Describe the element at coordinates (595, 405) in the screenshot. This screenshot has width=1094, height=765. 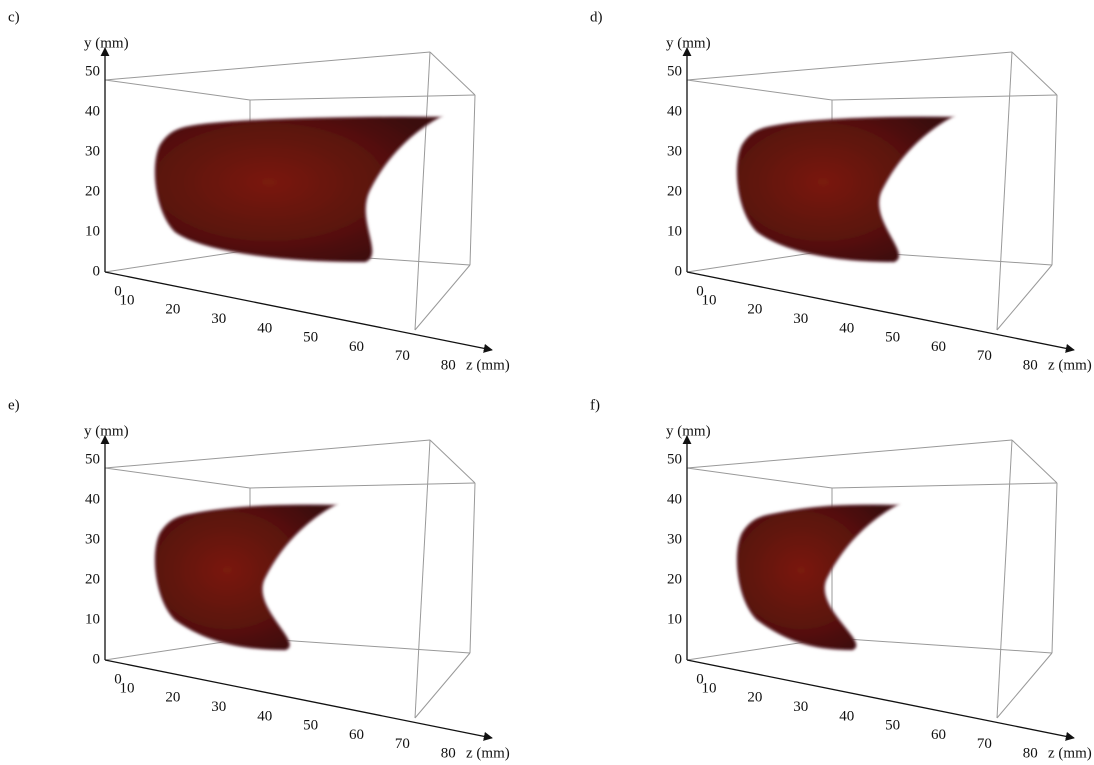
I see `panel-label: f)` at that location.